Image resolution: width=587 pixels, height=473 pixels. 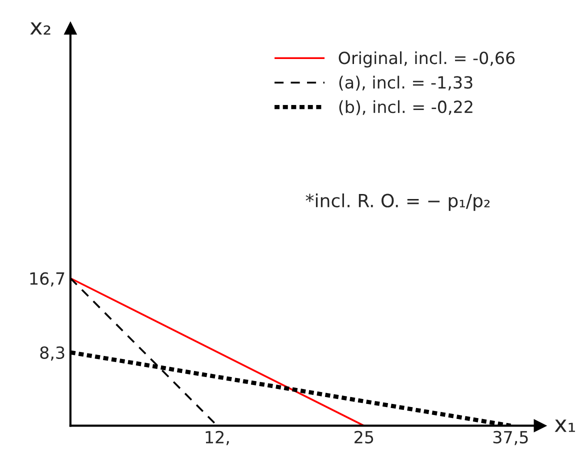 What do you see at coordinates (52, 353) in the screenshot?
I see `y-tick-label: 8,3` at bounding box center [52, 353].